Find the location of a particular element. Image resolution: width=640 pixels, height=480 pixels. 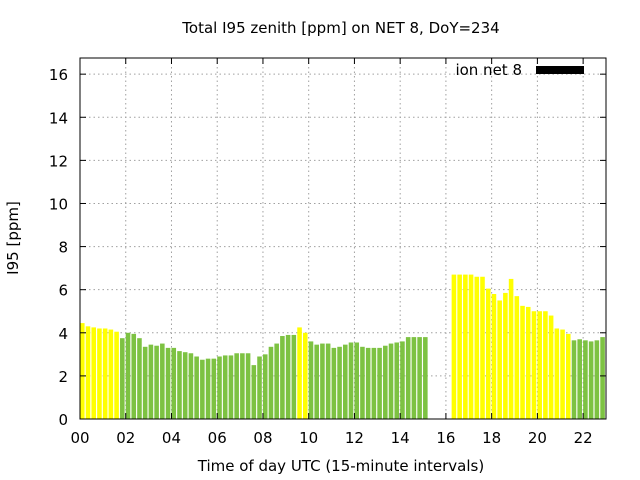

y-tick-label: 16 is located at coordinates (58, 75).